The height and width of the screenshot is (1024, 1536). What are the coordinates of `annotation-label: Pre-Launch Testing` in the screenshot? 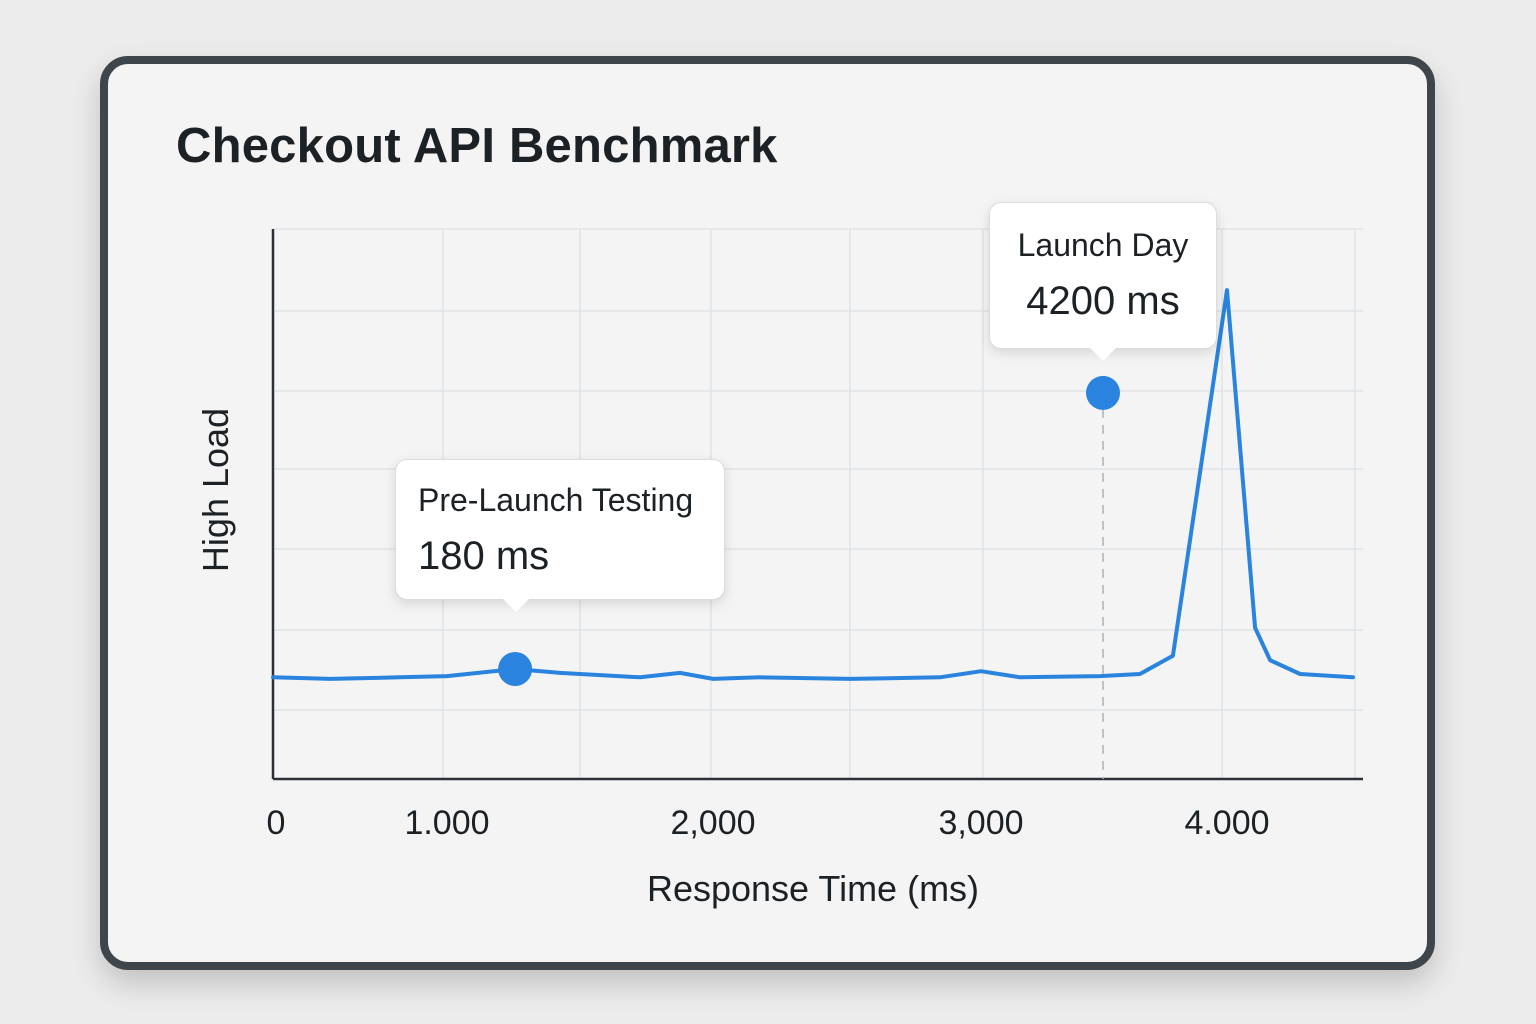 It's located at (556, 500).